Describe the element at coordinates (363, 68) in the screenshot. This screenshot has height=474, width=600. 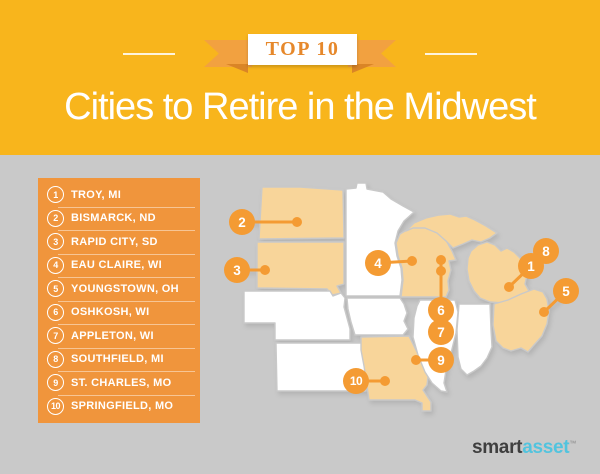
I see `ribbon-fold-right` at that location.